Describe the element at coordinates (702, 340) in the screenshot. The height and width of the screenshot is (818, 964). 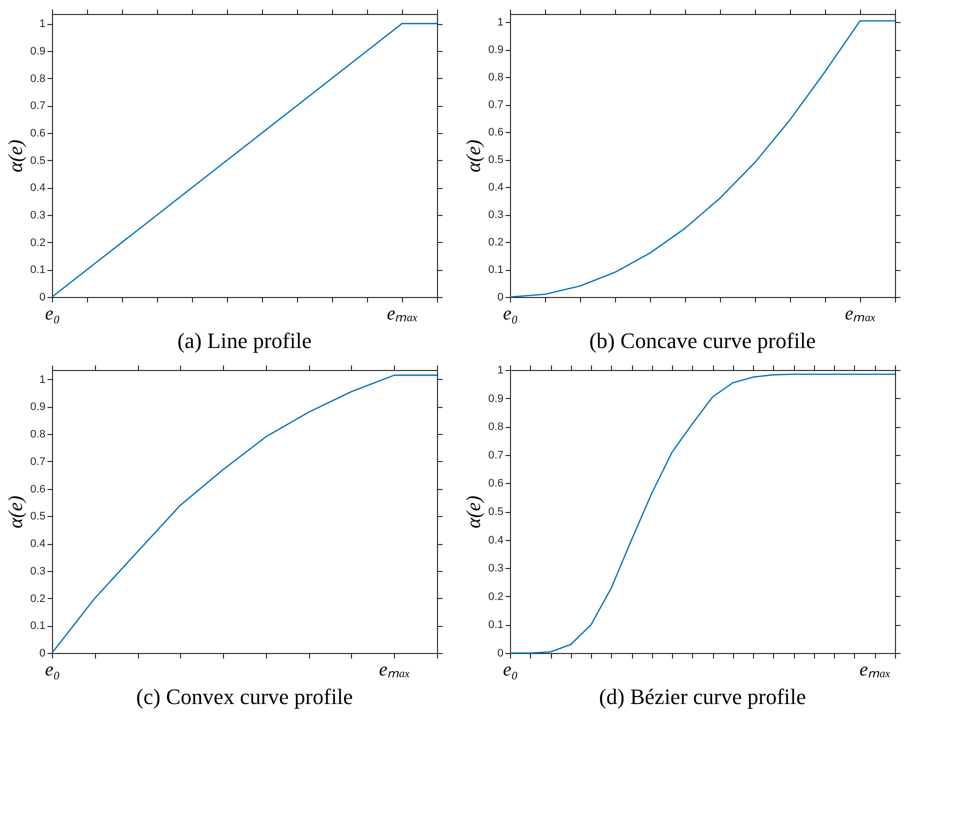
I see `text: (b) Concave curve profile` at that location.